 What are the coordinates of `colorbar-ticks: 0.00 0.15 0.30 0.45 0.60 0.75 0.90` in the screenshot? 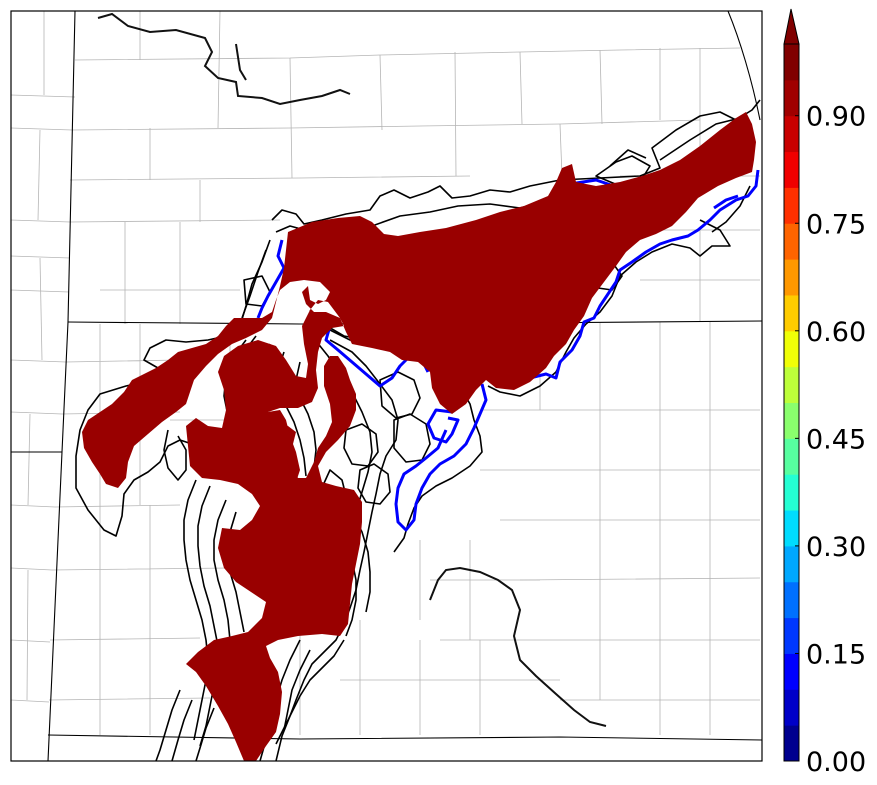 It's located at (830, 440).